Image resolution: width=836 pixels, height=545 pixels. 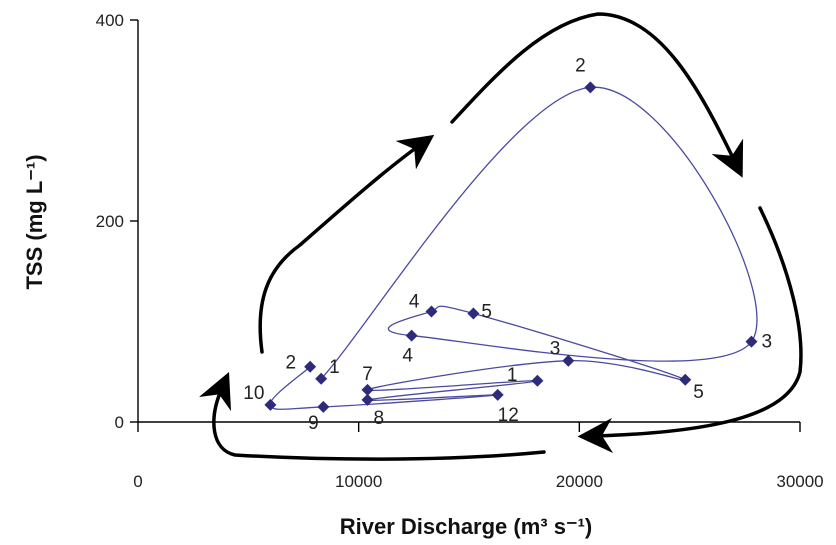 I want to click on data-point-label: 7, so click(x=367, y=374).